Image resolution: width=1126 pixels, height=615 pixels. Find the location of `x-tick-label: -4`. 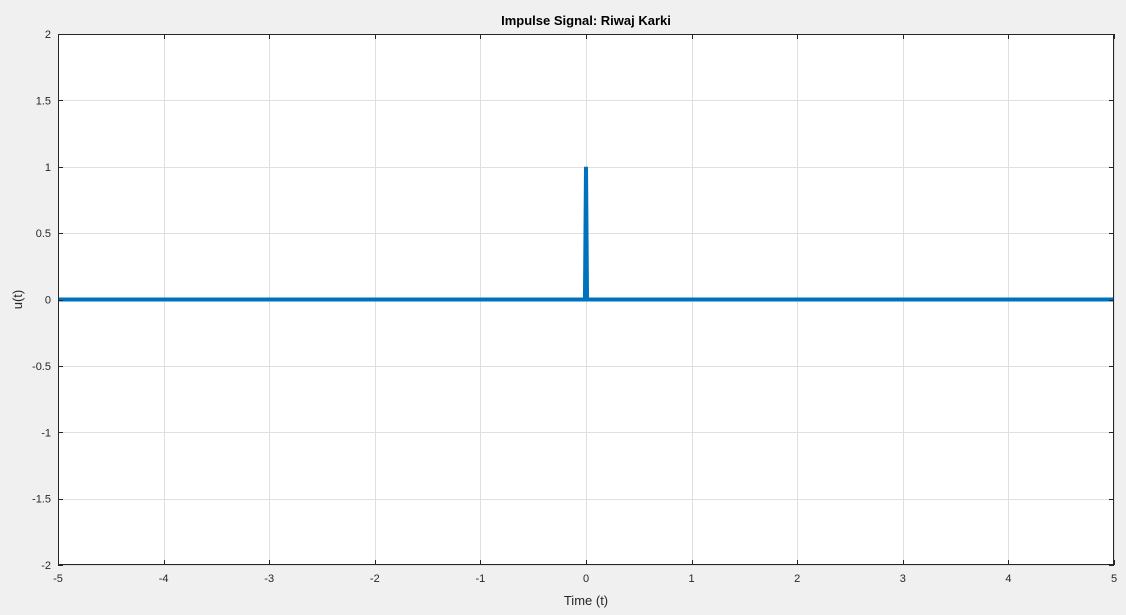

x-tick-label: -4 is located at coordinates (164, 579).